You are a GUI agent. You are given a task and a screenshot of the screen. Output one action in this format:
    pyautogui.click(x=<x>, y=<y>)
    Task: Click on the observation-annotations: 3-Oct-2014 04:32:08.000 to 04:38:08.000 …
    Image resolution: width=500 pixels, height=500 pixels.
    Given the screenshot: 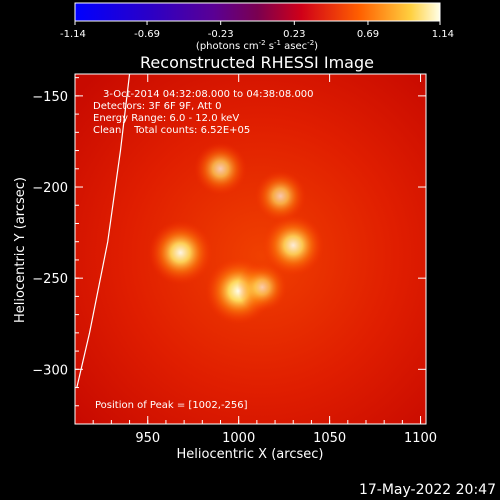 What is the action you would take?
    pyautogui.click(x=203, y=112)
    